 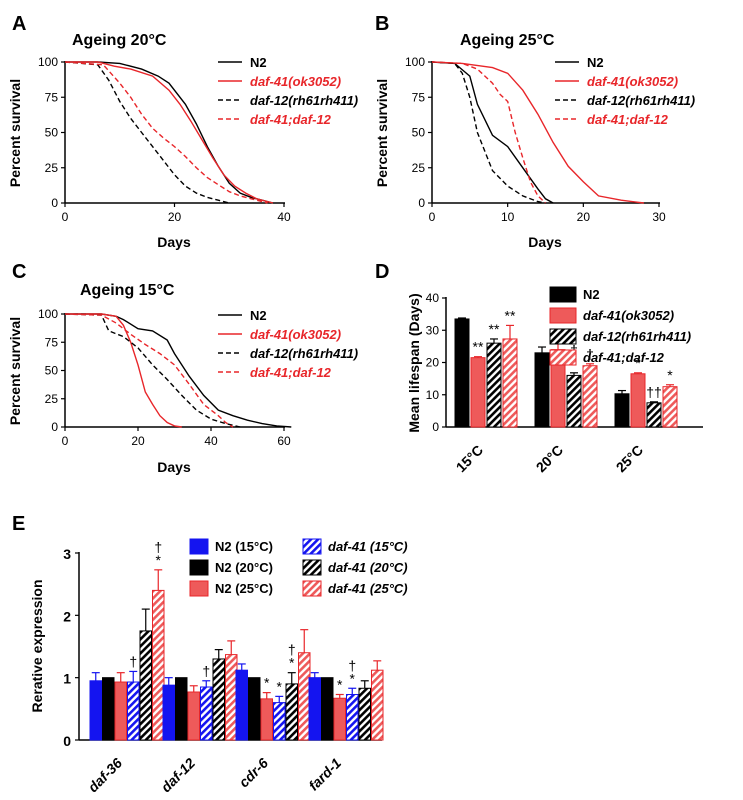 What do you see at coordinates (19, 24) in the screenshot?
I see `panel-letter: A` at bounding box center [19, 24].